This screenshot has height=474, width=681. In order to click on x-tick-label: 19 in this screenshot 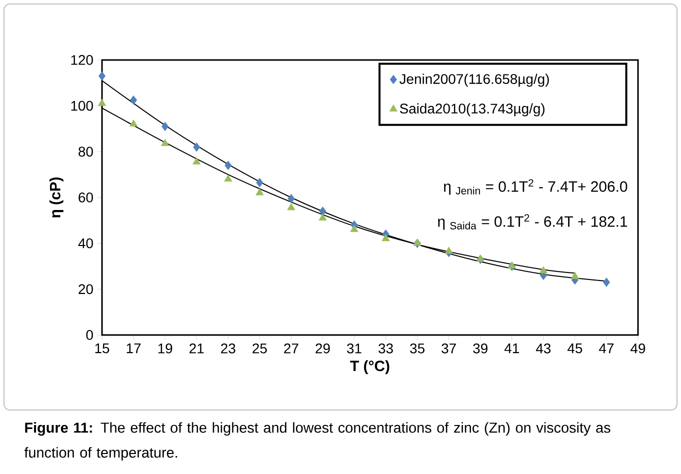, I will do `click(165, 348)`.